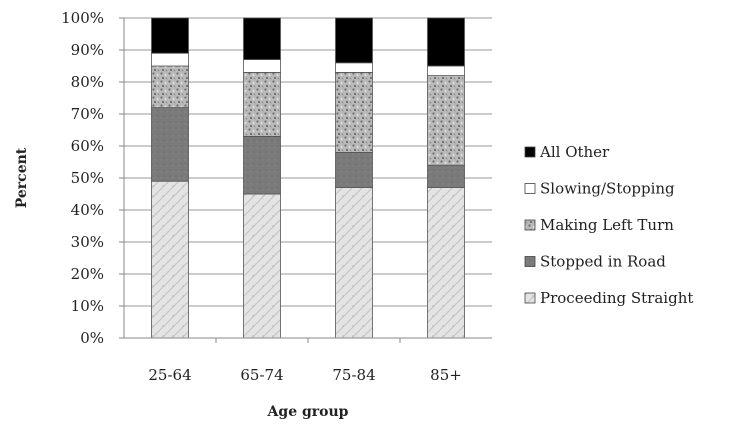 The height and width of the screenshot is (424, 734). What do you see at coordinates (607, 189) in the screenshot?
I see `legend-label: Slowing/Stopping` at bounding box center [607, 189].